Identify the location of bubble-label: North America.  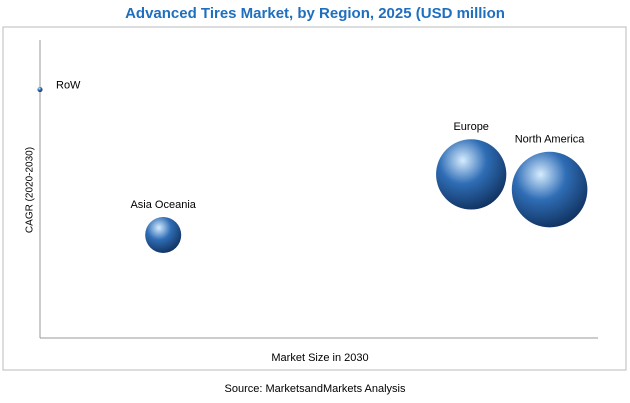
(550, 140).